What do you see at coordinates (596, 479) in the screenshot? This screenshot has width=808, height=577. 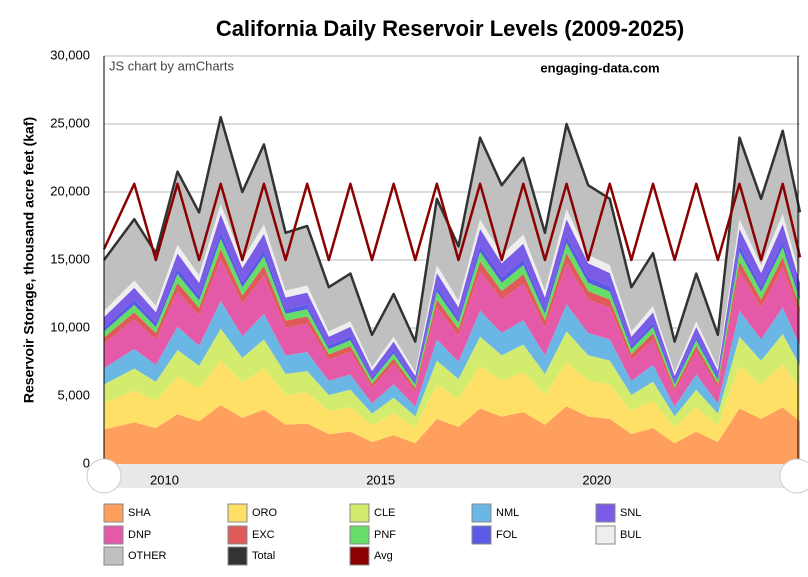 I see `x-tick-label: 2020` at bounding box center [596, 479].